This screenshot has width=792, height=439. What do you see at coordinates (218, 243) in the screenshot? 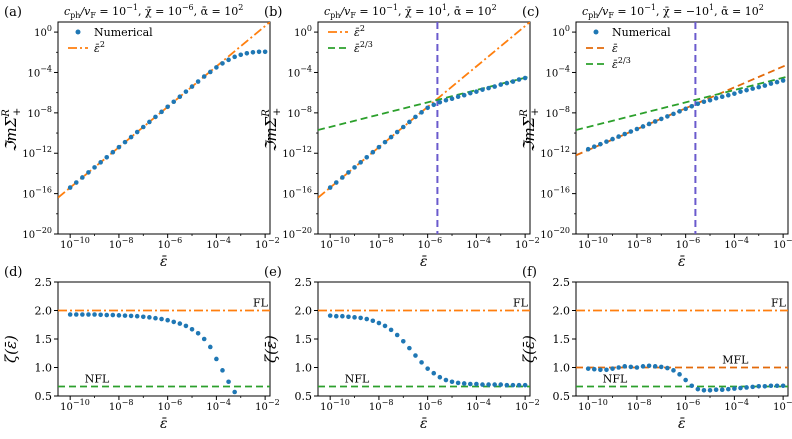
I see `x-tick-label: 10⁻⁴` at bounding box center [218, 243].